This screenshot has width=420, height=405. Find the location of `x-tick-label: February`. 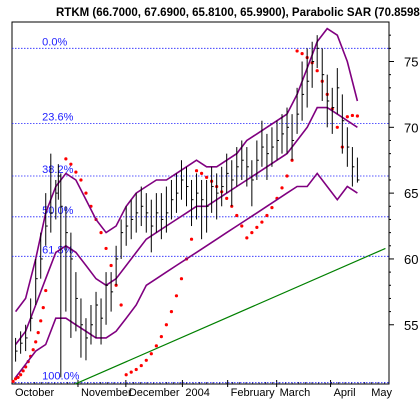

x-tick-label: February is located at coordinates (253, 393).